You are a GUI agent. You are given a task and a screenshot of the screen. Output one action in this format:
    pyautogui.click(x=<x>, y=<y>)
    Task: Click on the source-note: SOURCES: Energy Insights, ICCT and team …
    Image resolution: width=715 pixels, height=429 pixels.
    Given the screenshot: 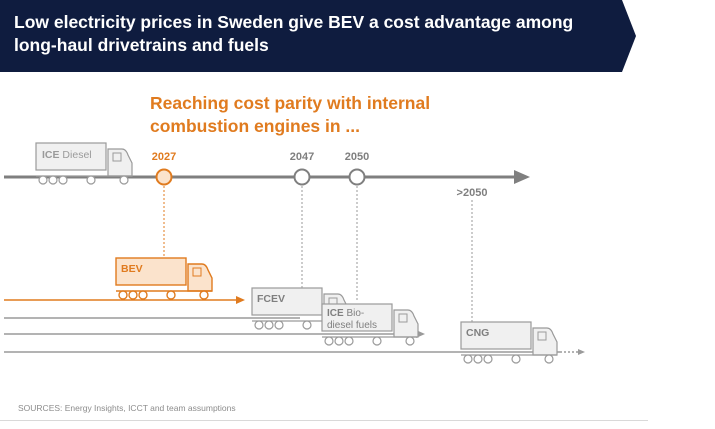 What is the action you would take?
    pyautogui.click(x=127, y=408)
    